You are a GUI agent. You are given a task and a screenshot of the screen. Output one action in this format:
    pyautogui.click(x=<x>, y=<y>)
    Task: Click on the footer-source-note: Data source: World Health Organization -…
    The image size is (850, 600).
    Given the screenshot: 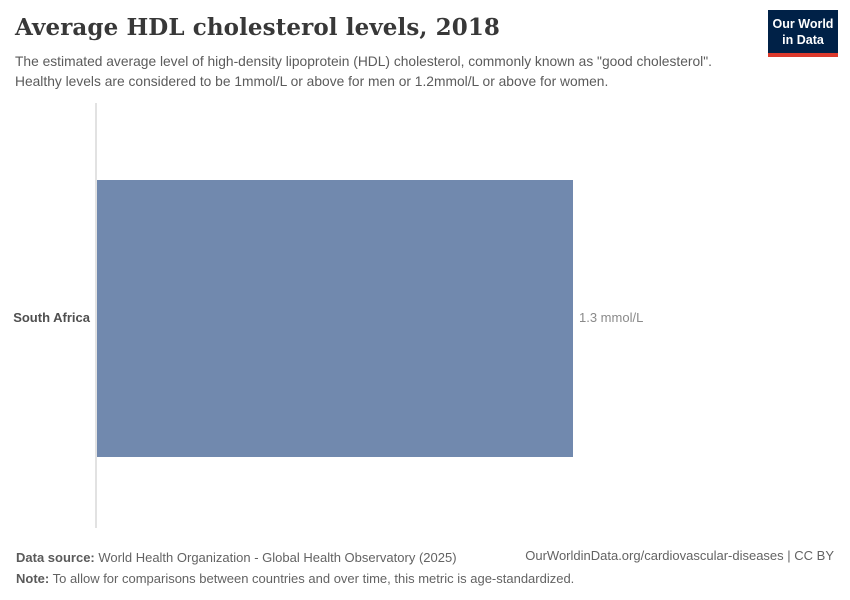 What is the action you would take?
    pyautogui.click(x=295, y=568)
    